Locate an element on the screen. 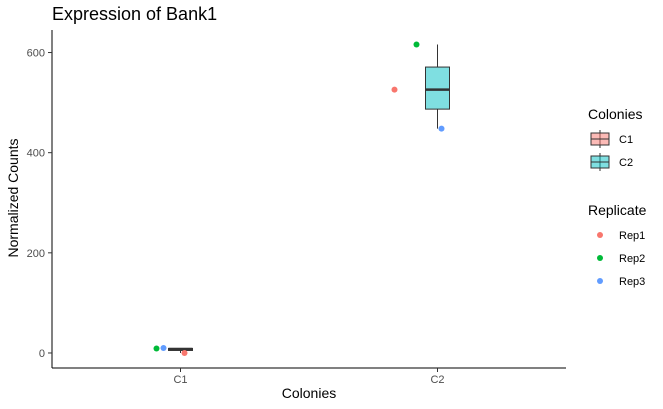 This screenshot has width=663, height=409. y-axis: 0 200 400 600 is located at coordinates (40, 199).